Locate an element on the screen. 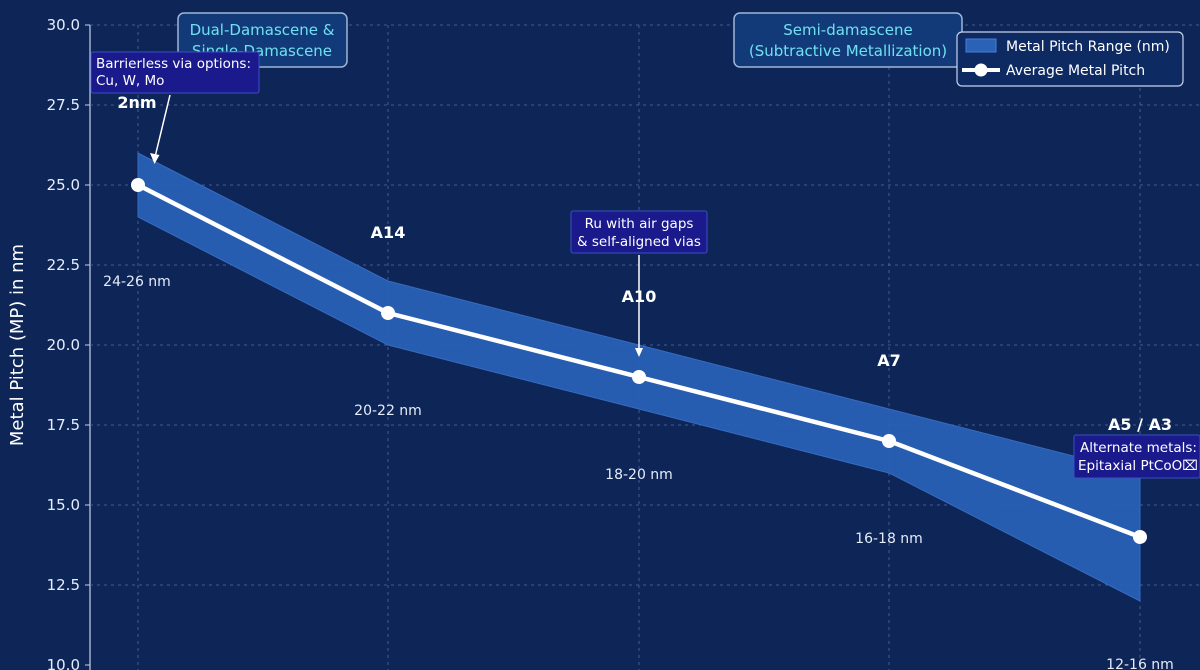 This screenshot has height=670, width=1200. y-tick-label: 25.0 is located at coordinates (63, 185).